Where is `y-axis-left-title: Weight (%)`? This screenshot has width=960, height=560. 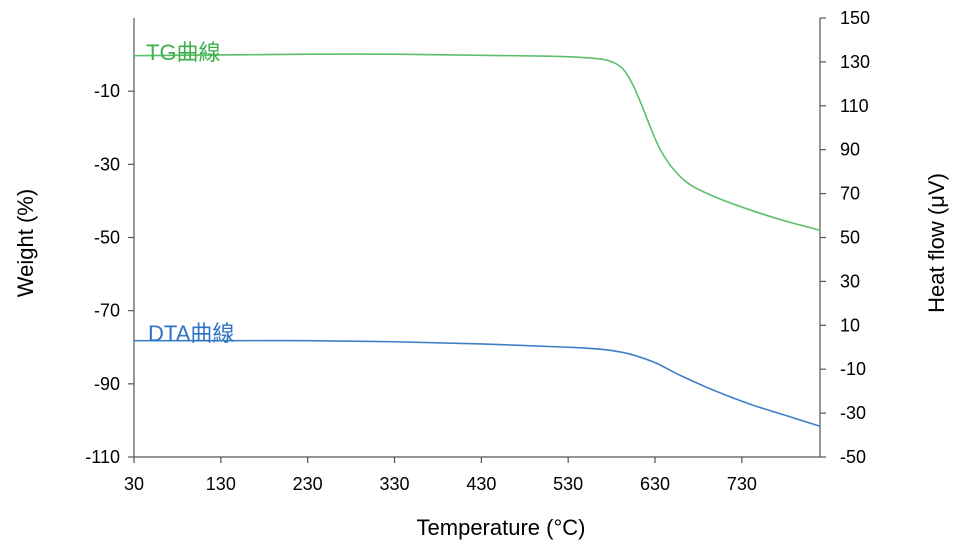
y-axis-left-title: Weight (%) is located at coordinates (25, 243).